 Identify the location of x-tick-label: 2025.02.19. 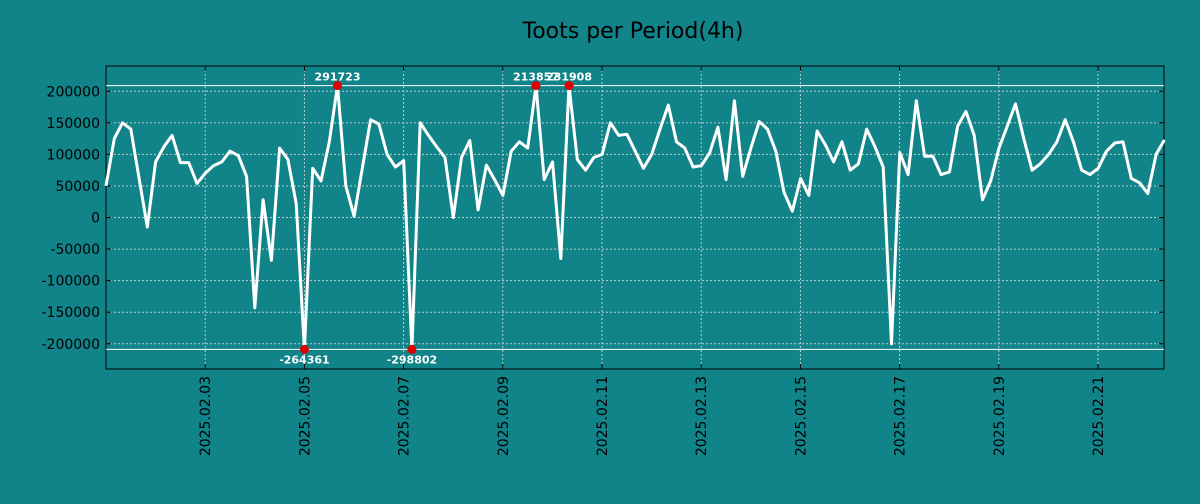
(1000, 416).